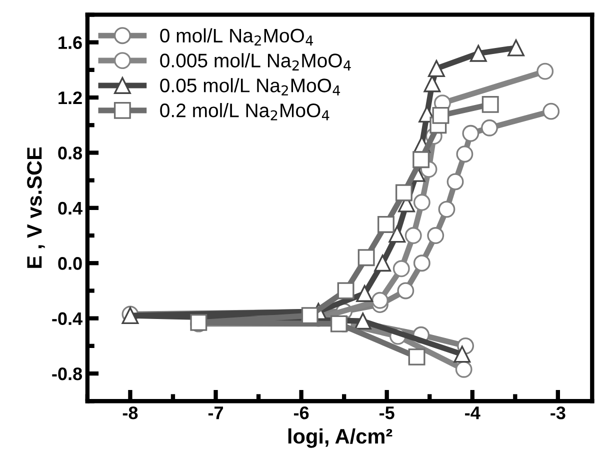  I want to click on y-tick-label: -0.4, so click(67, 319).